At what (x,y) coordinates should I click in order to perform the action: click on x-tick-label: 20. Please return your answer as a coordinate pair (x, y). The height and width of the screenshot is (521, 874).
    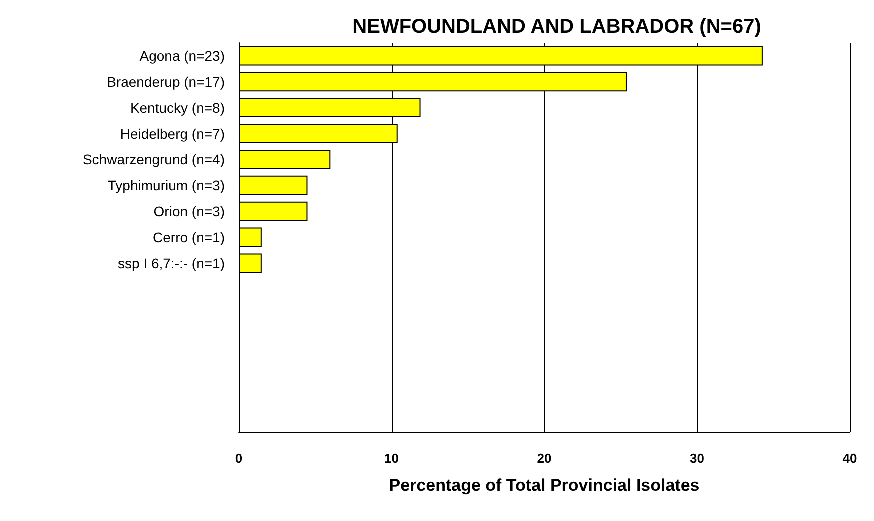
    Looking at the image, I should click on (544, 458).